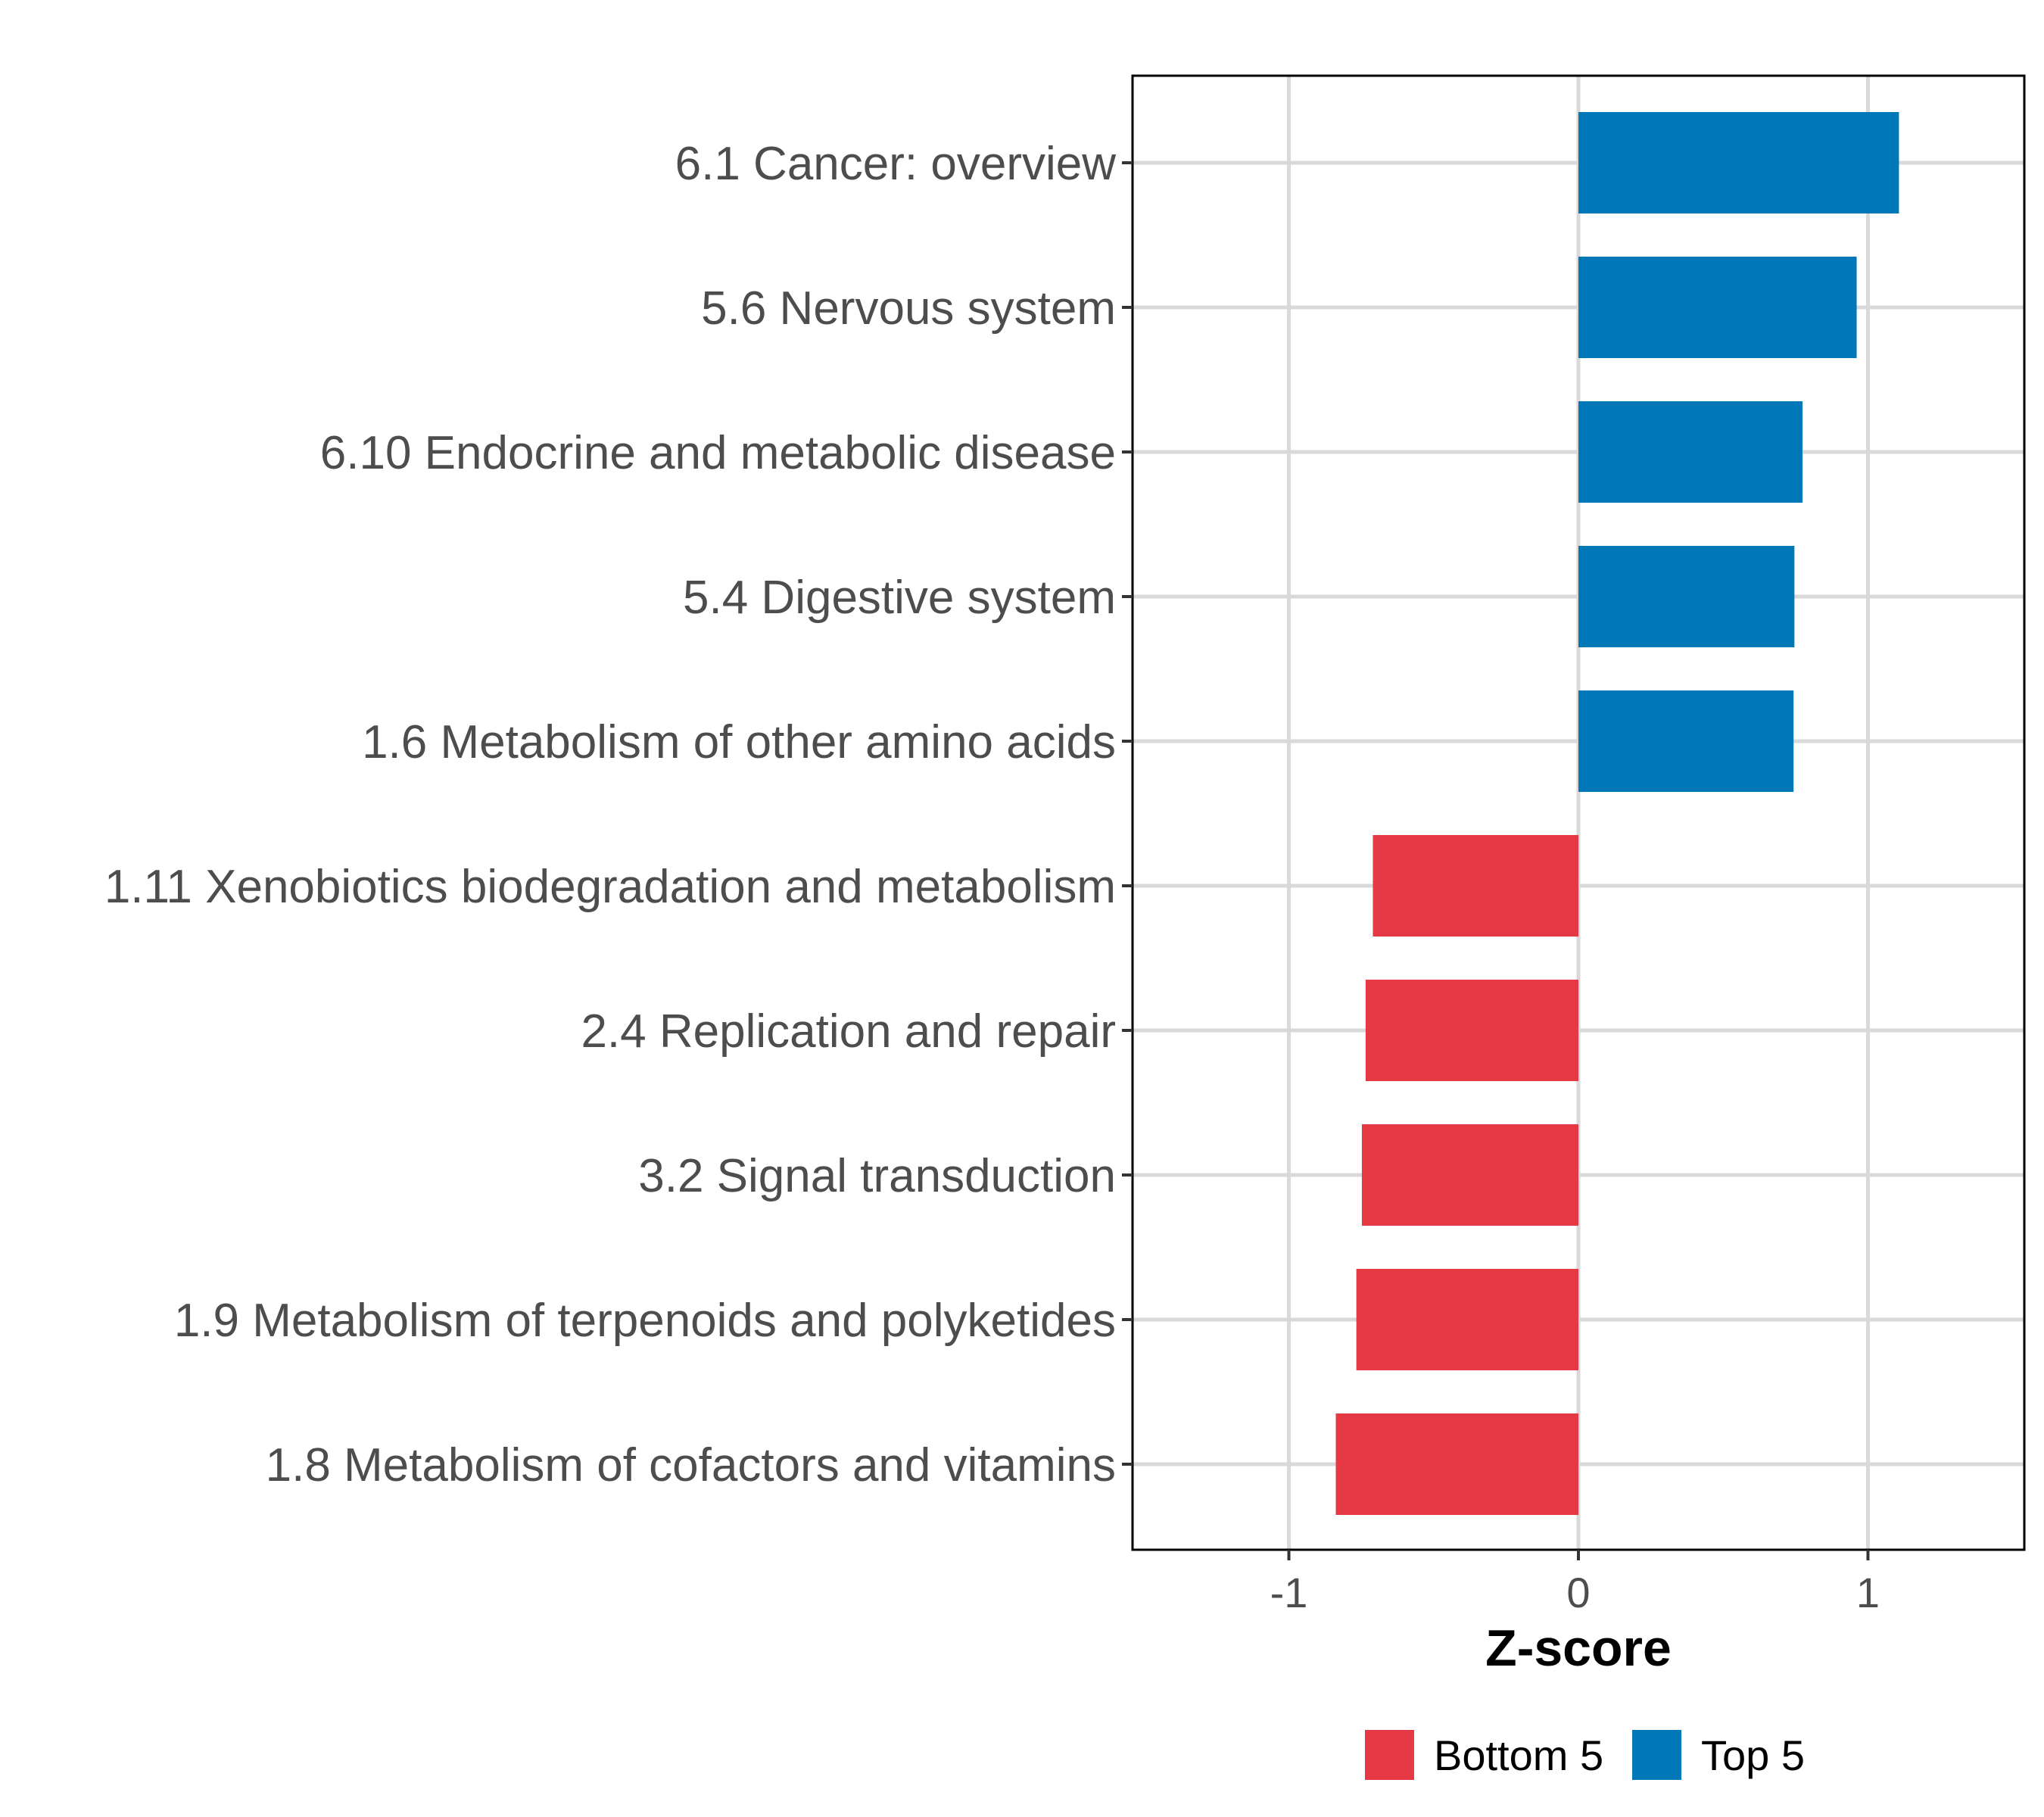 This screenshot has height=1817, width=2044. Describe the element at coordinates (1289, 1592) in the screenshot. I see `x-tick-label: -1` at that location.